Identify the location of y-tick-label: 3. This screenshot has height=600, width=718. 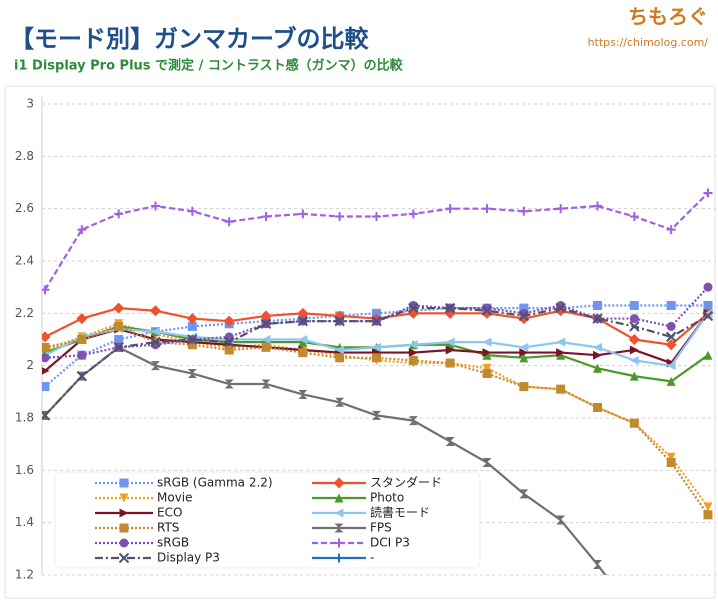
(30, 104).